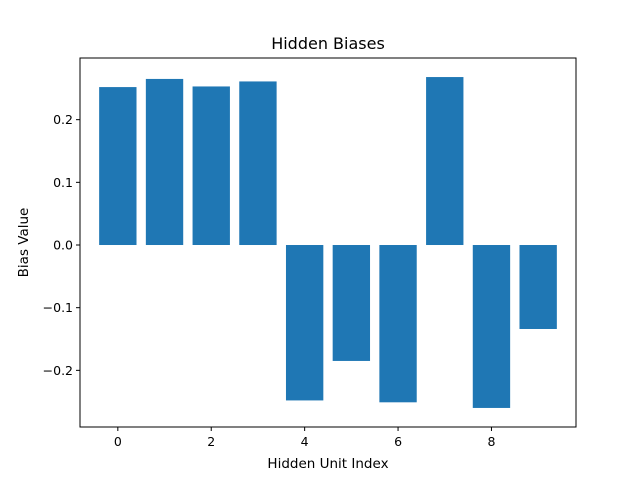 The width and height of the screenshot is (640, 480). I want to click on chart-title: Hidden Biases, so click(328, 43).